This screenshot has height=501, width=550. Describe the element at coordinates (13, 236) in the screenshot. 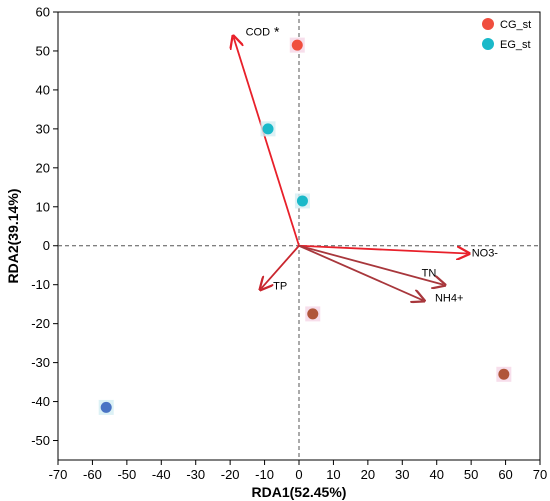

I see `y-axis-title: RDA2(39.14%)` at that location.